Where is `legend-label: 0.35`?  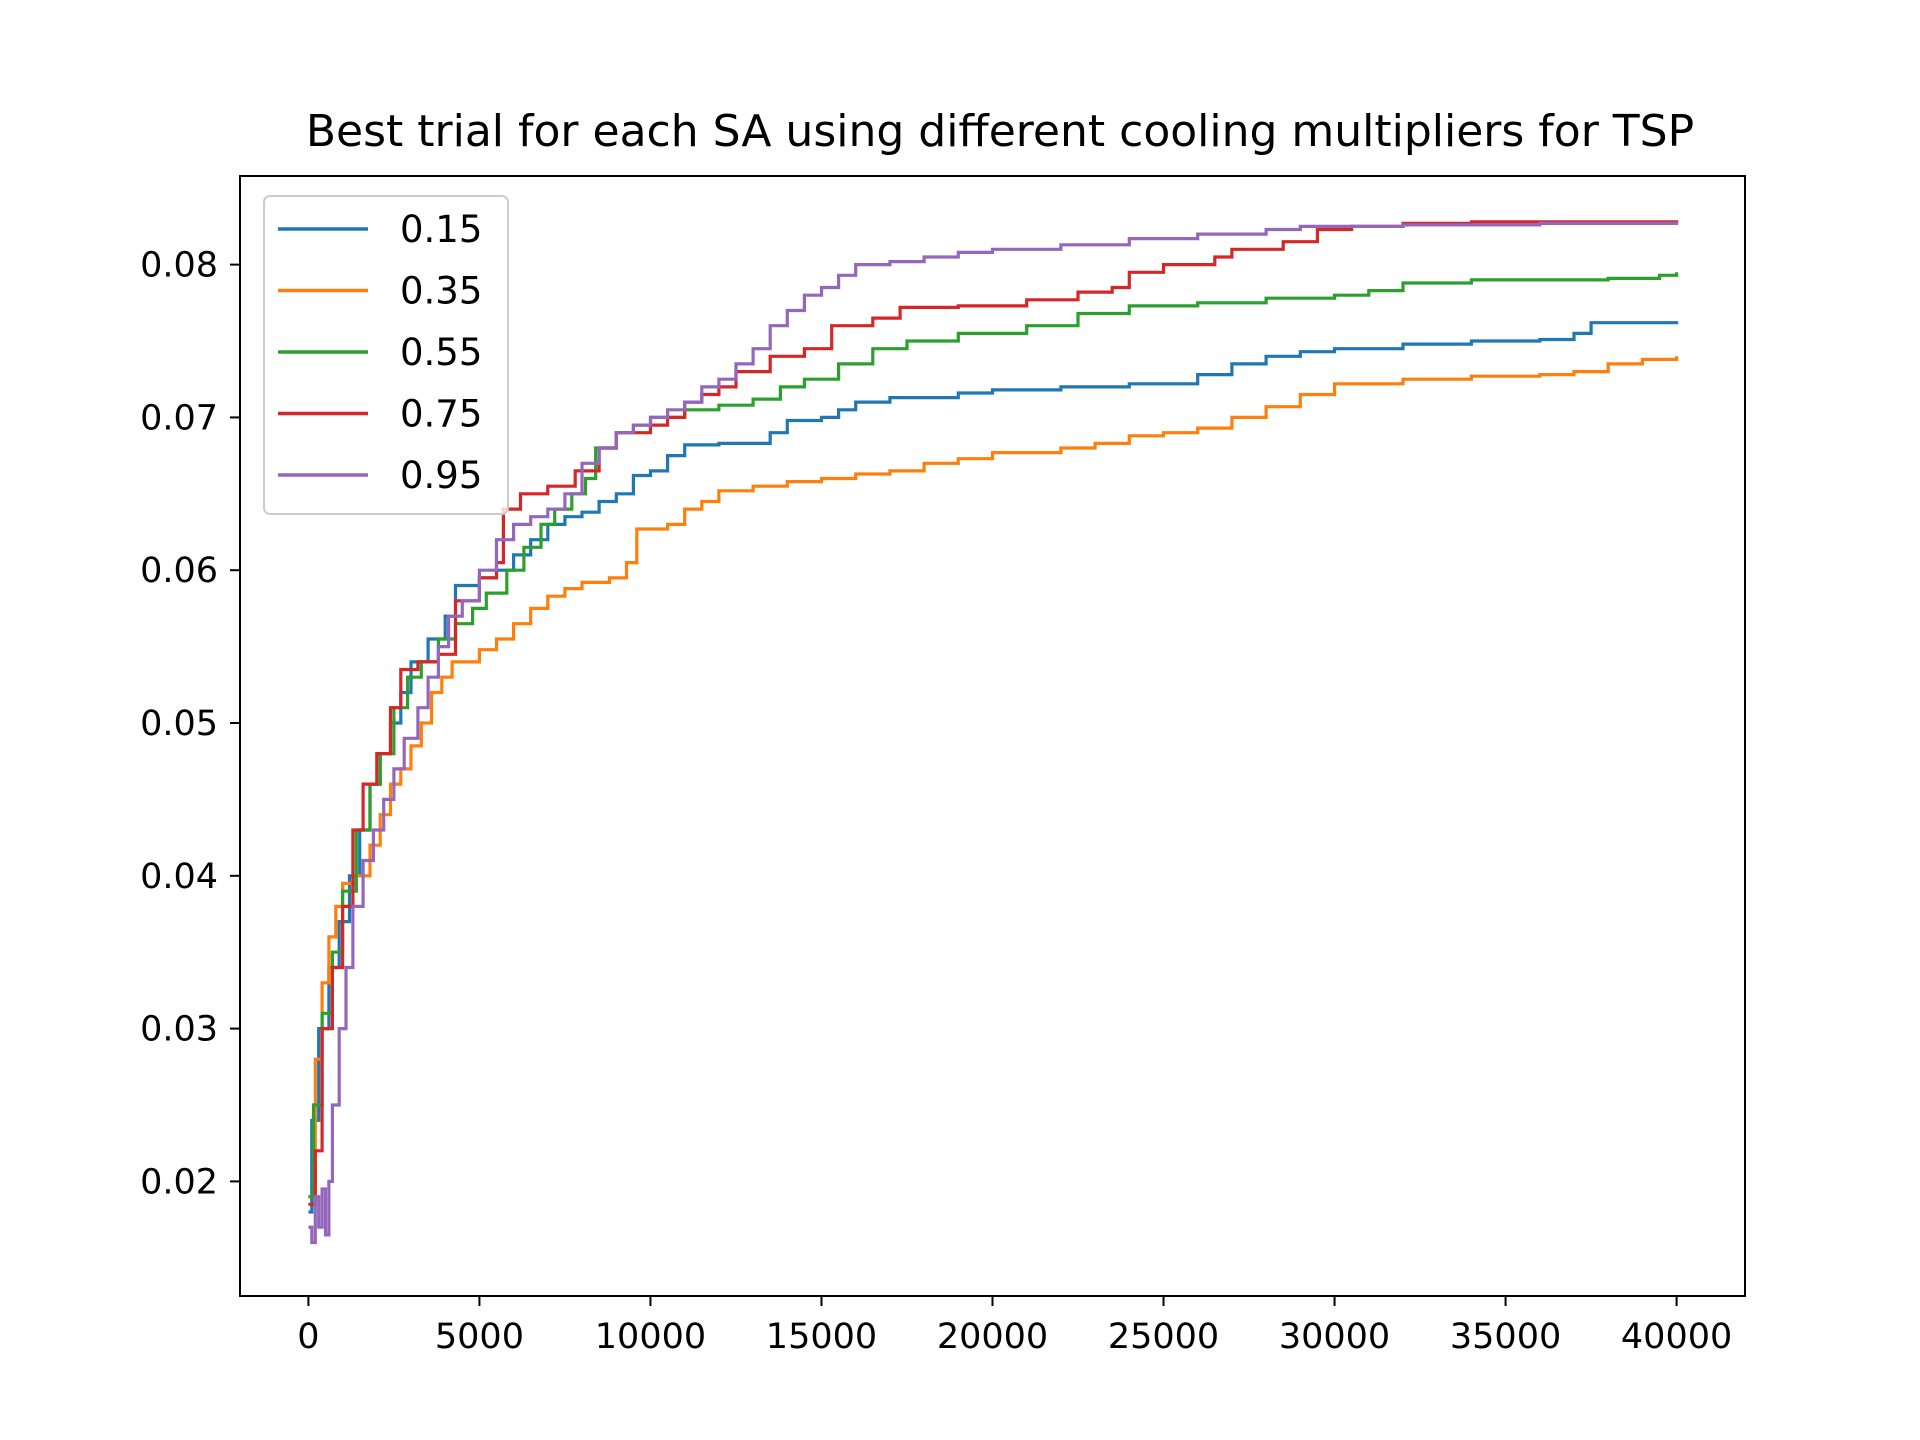
legend-label: 0.35 is located at coordinates (441, 291).